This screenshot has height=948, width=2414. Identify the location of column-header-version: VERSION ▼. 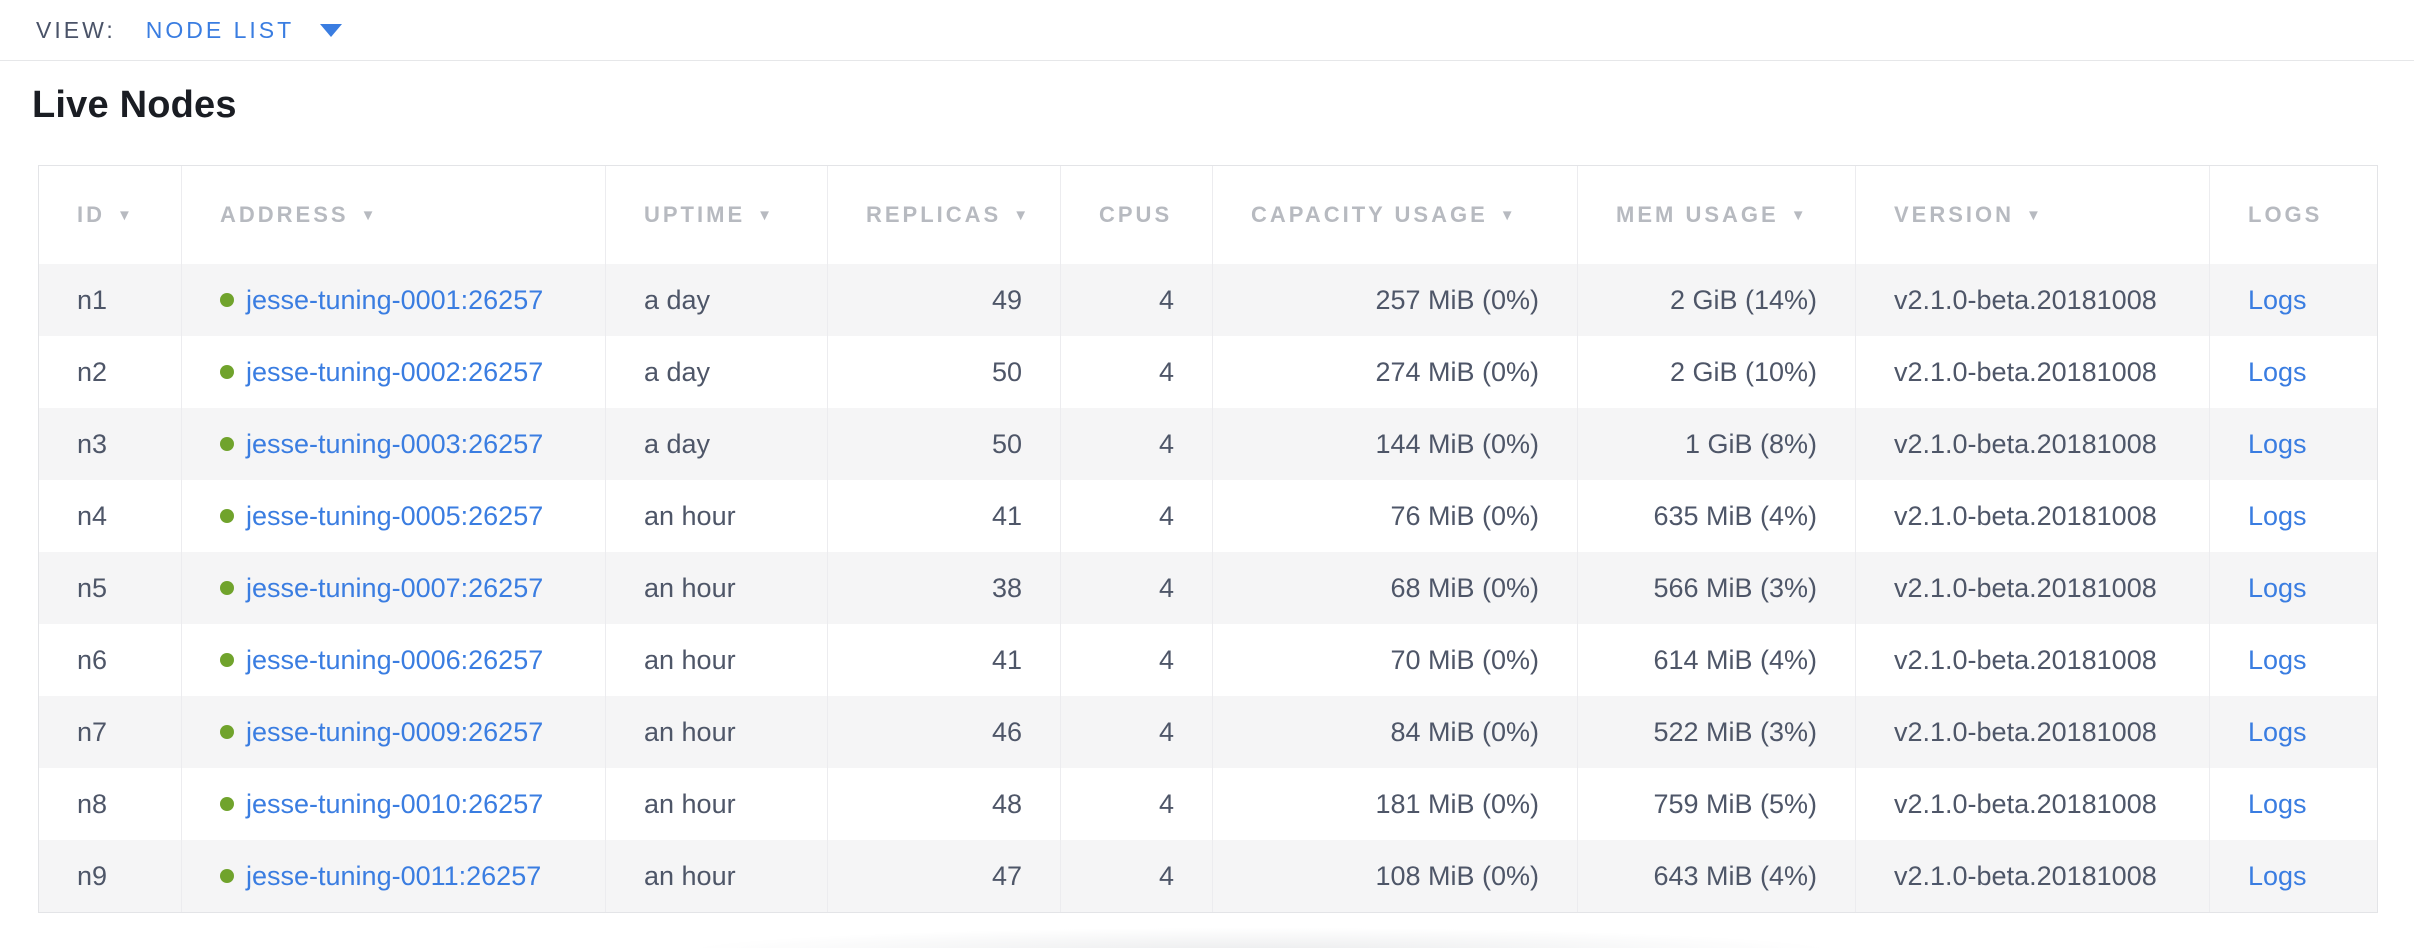
(2033, 215).